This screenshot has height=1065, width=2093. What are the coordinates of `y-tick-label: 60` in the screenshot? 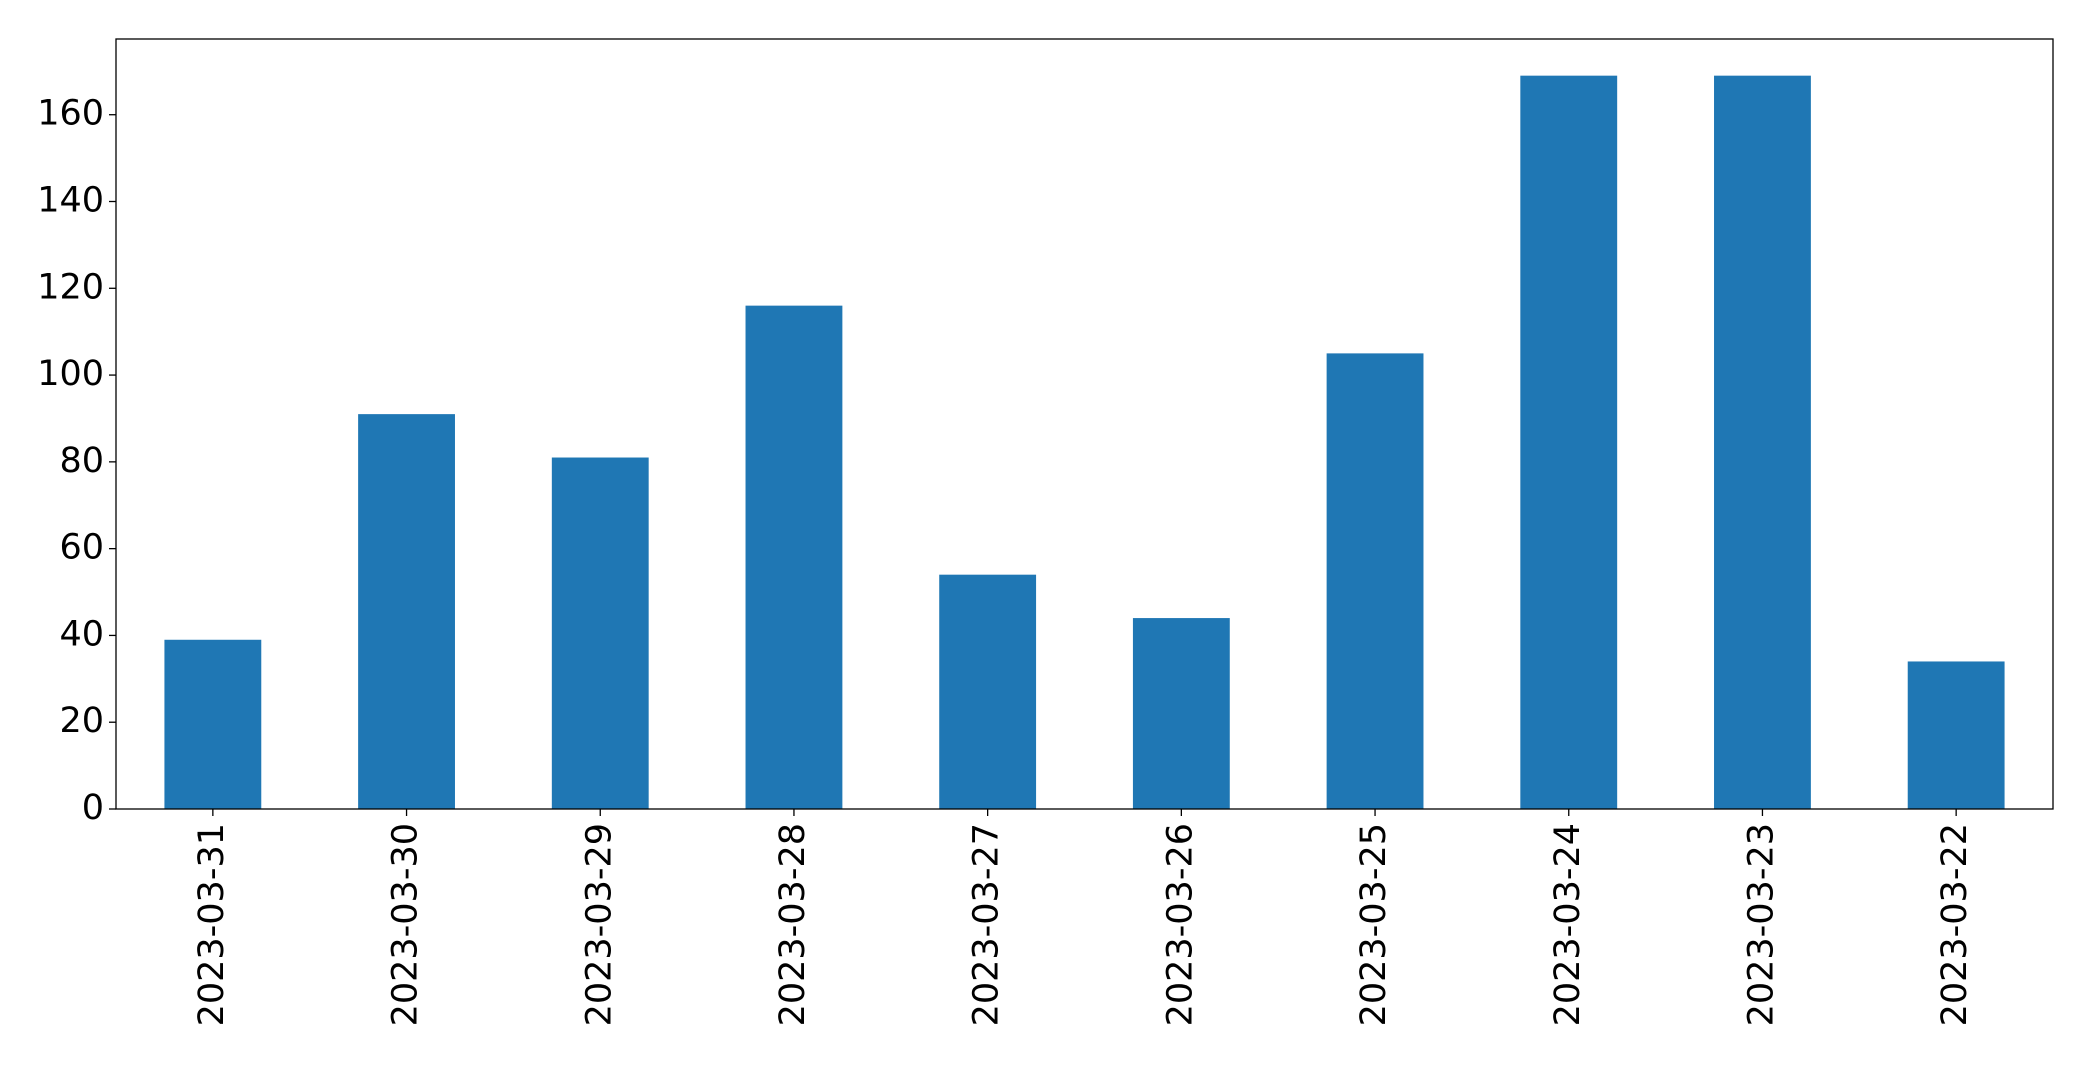 It's located at (81, 548).